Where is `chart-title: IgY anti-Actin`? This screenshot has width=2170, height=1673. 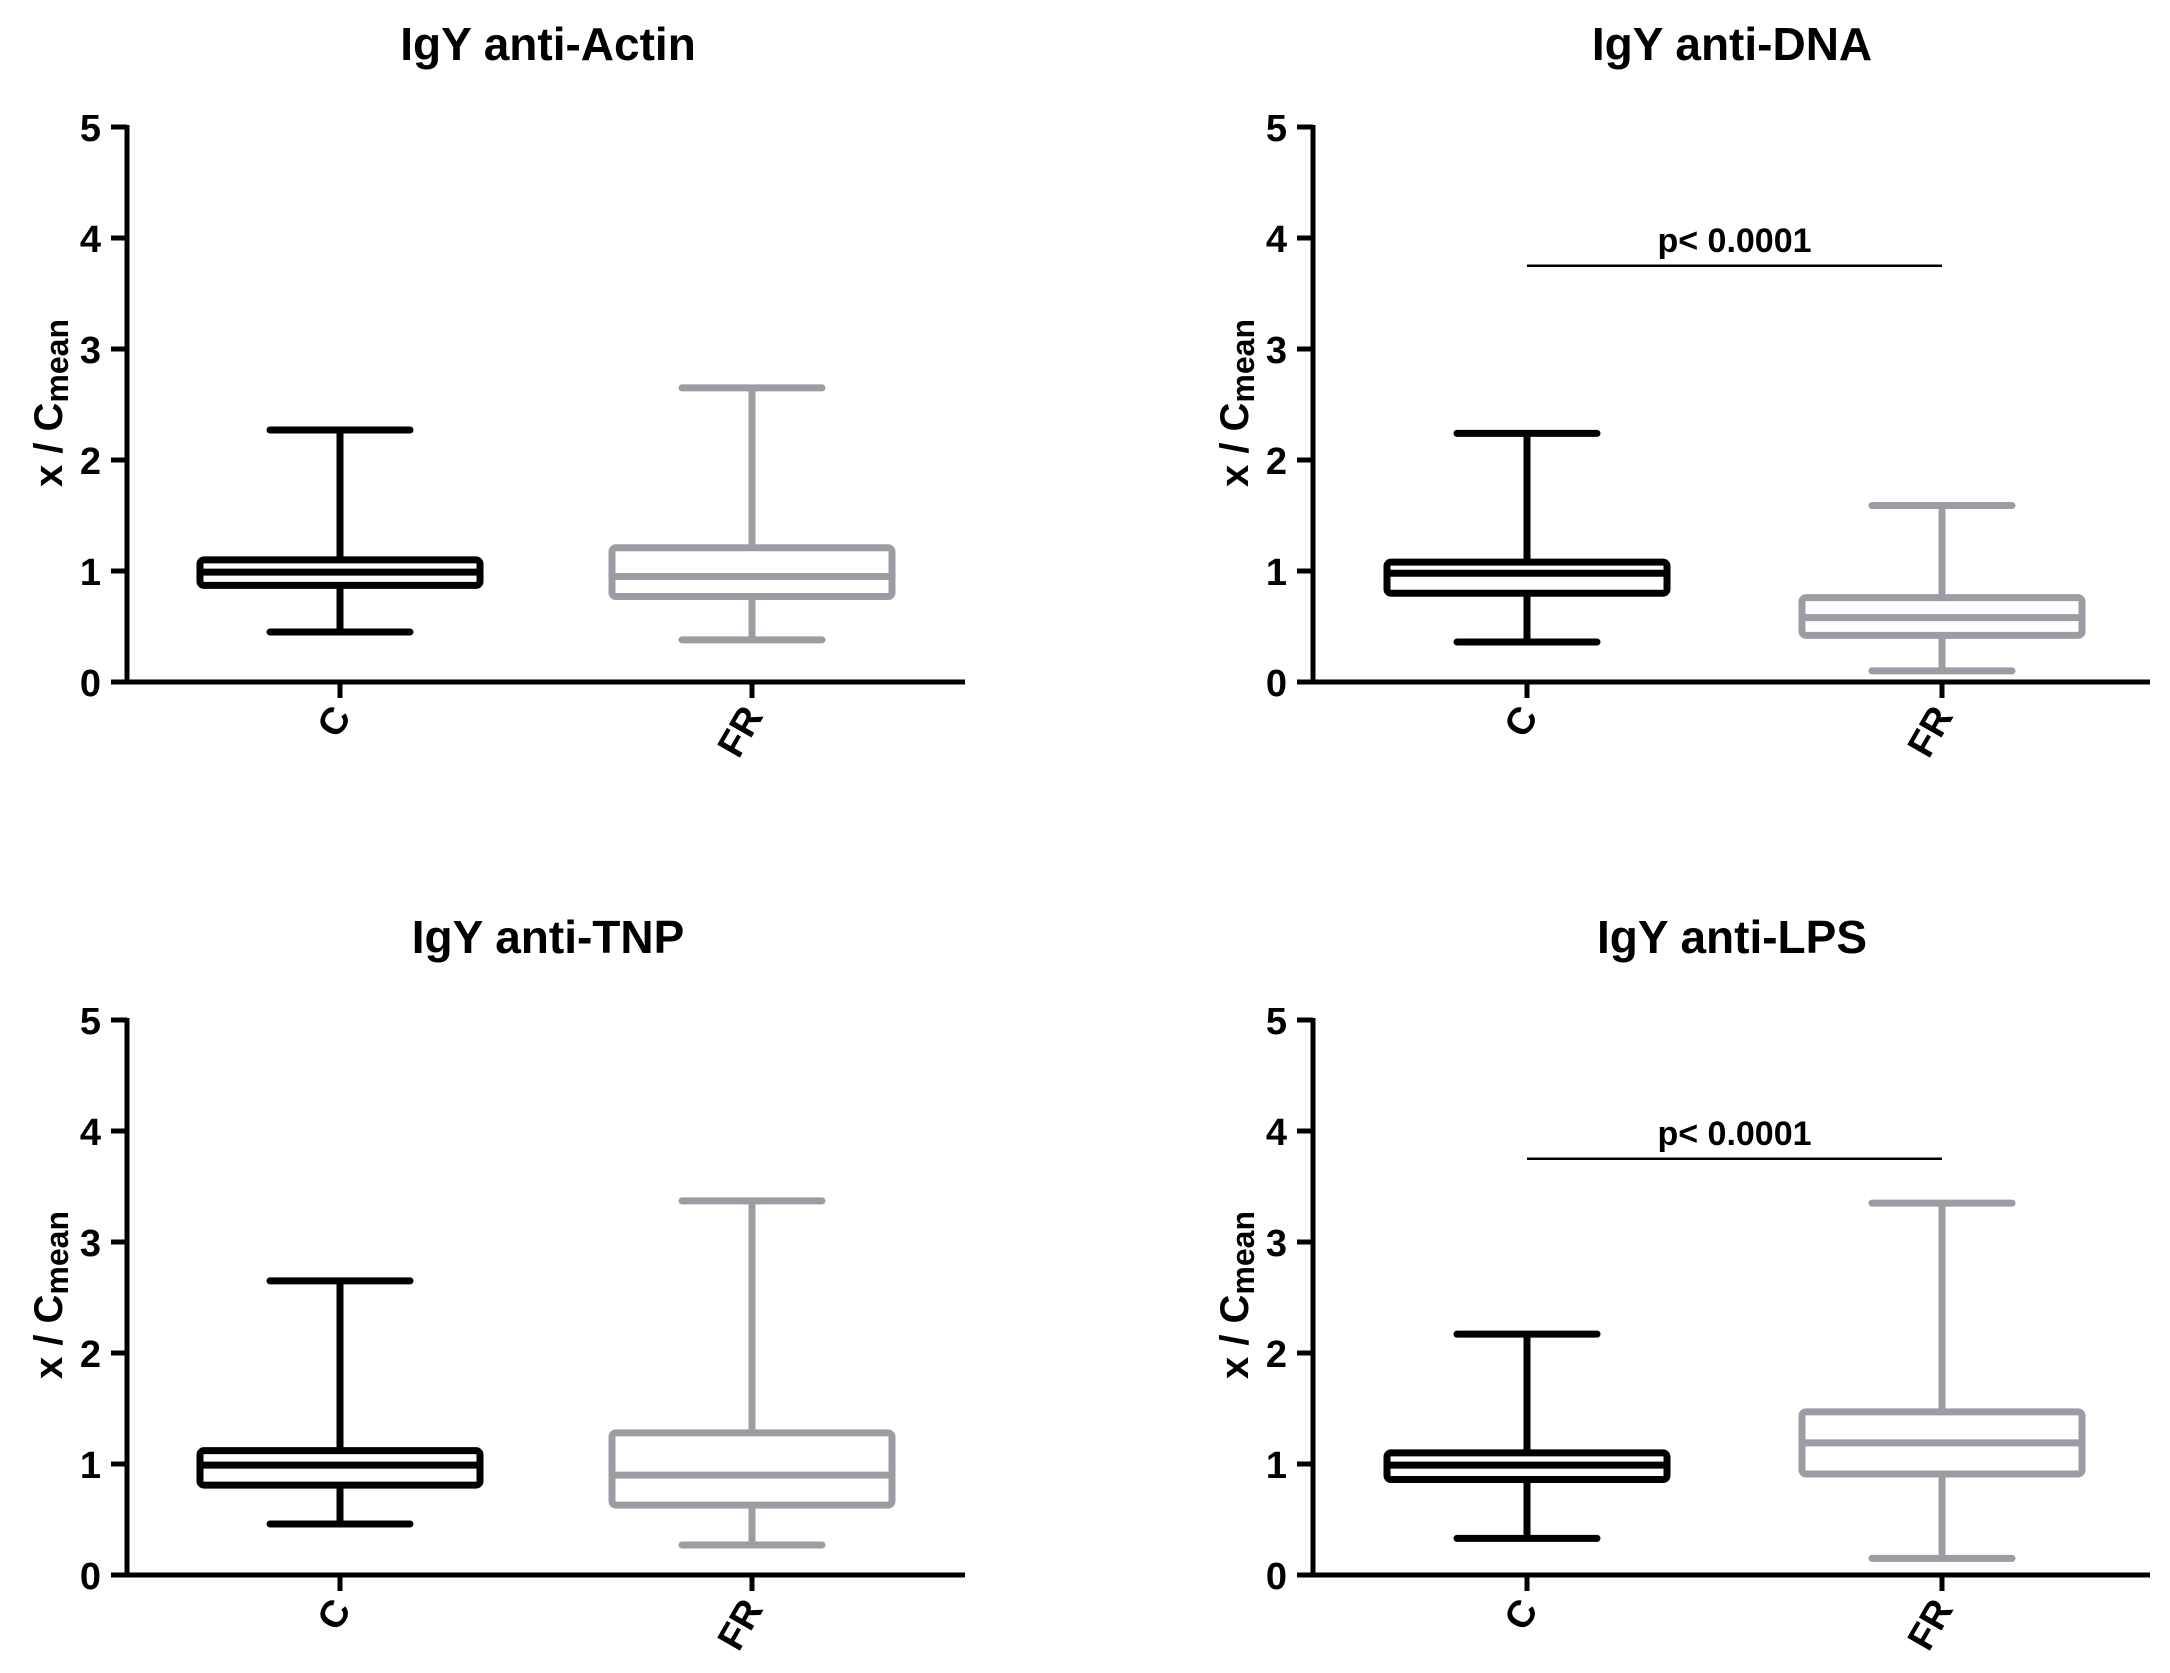 chart-title: IgY anti-Actin is located at coordinates (548, 44).